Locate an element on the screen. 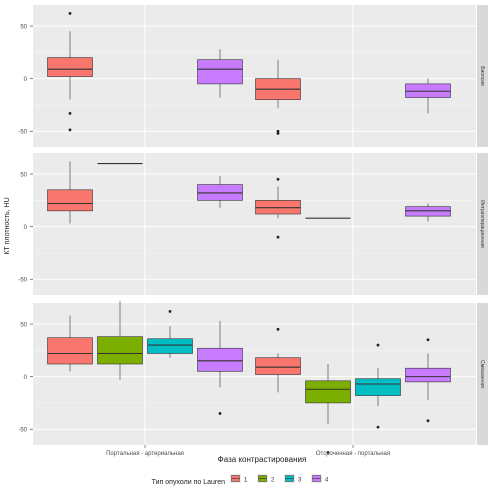 The image size is (491, 493). facet-strip-label: Интраоперационная is located at coordinates (482, 224).